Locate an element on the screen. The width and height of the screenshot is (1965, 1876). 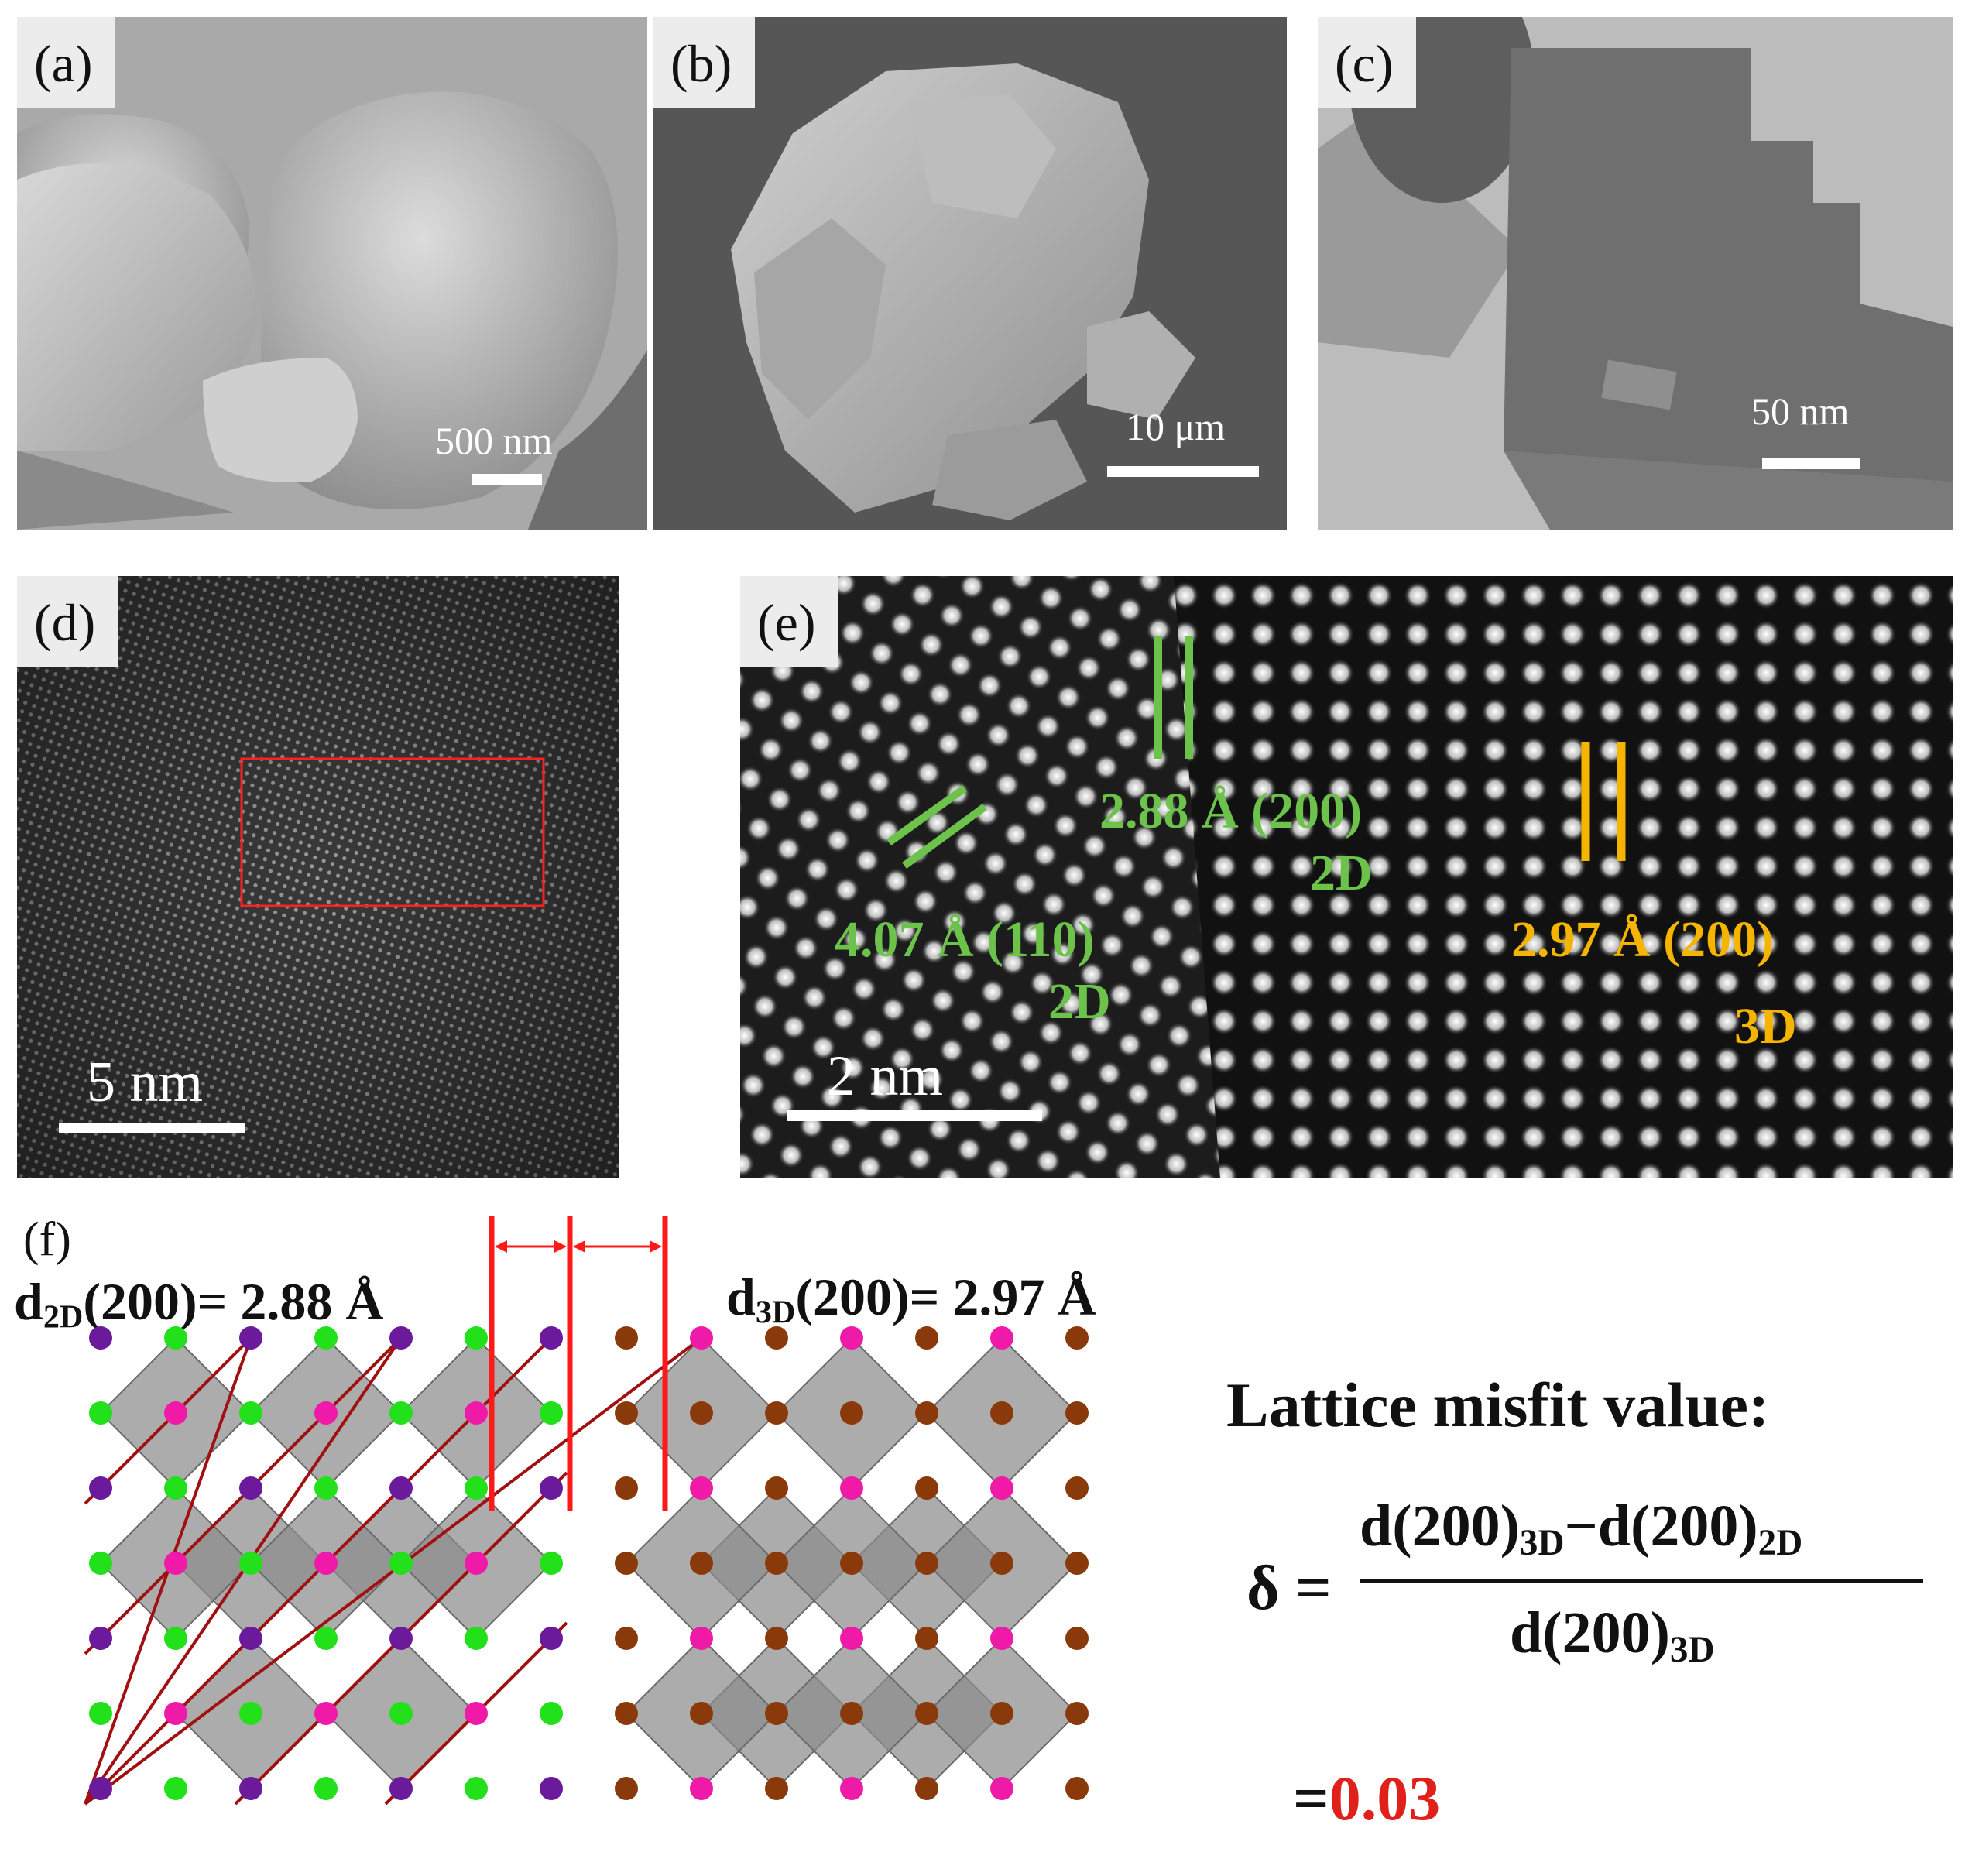
panel-b-scale-bar is located at coordinates (1183, 472).